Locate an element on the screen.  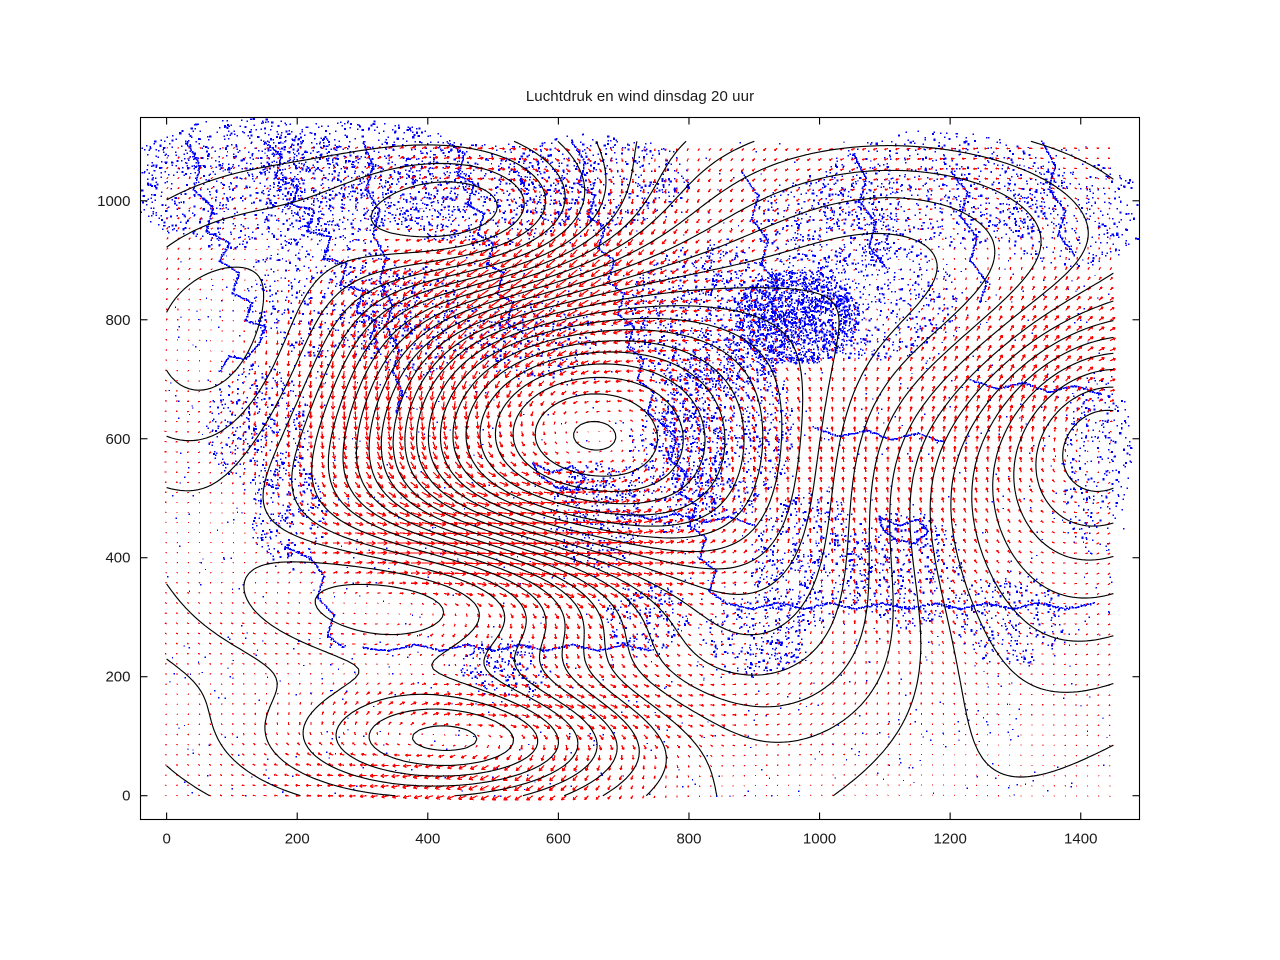
y-tick-label: 400 is located at coordinates (117, 558).